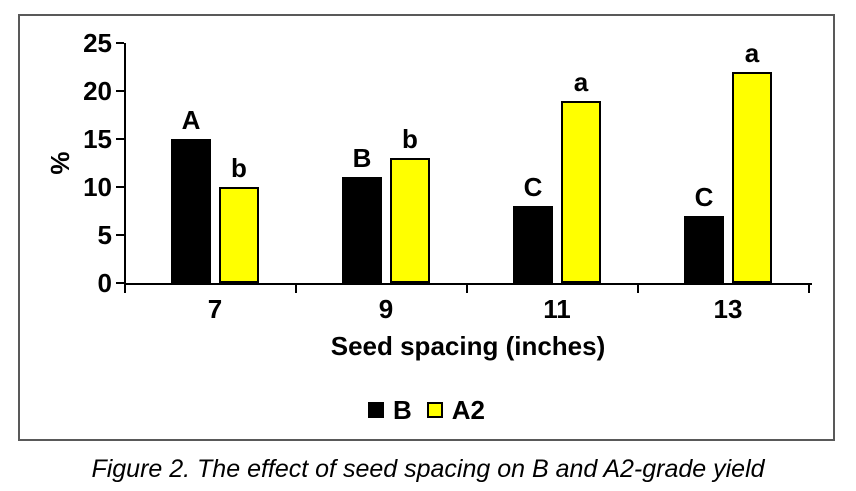 The image size is (856, 491). What do you see at coordinates (104, 283) in the screenshot?
I see `y-tick-label: 0` at bounding box center [104, 283].